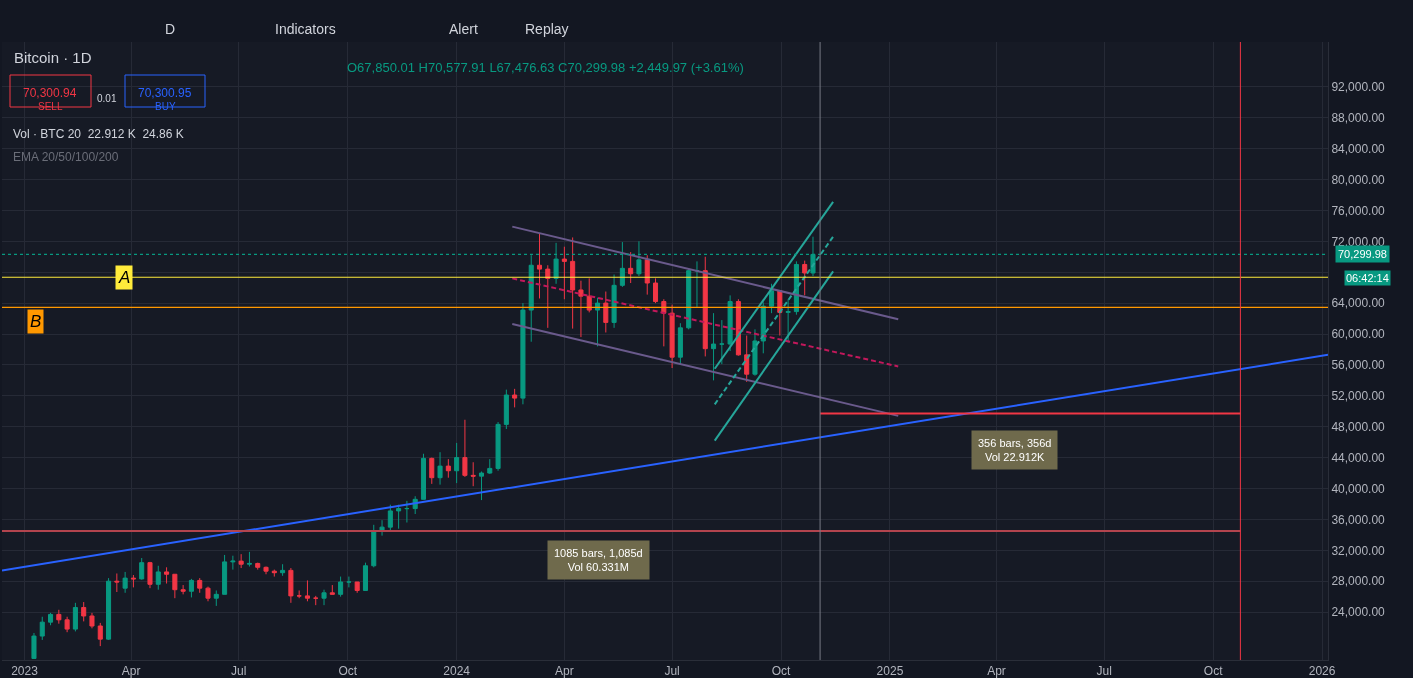  I want to click on y-tick-label: 56,000.00, so click(1358, 365).